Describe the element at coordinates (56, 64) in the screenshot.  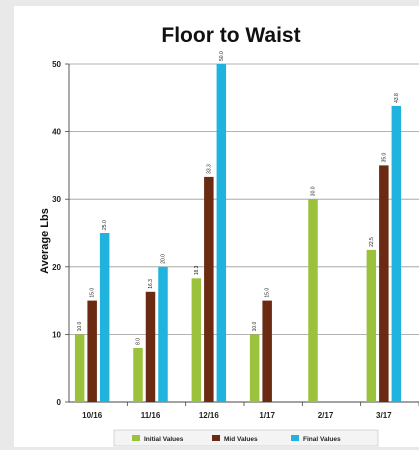
I see `y-tick-label: 50` at that location.